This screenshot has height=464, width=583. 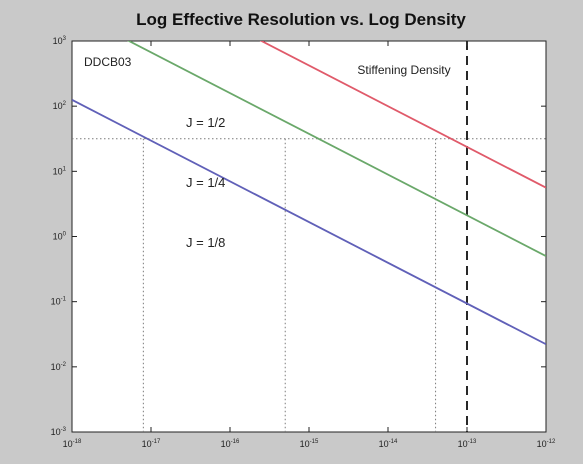 I want to click on y-tick-label: 102, so click(x=60, y=106).